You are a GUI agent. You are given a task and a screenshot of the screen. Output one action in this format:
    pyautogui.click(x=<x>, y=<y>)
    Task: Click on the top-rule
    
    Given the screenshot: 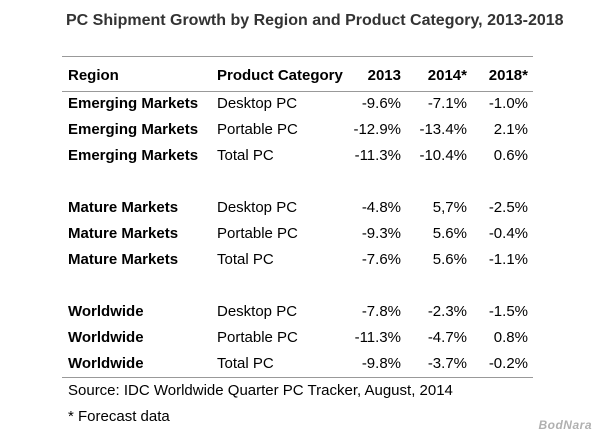 What is the action you would take?
    pyautogui.click(x=297, y=56)
    